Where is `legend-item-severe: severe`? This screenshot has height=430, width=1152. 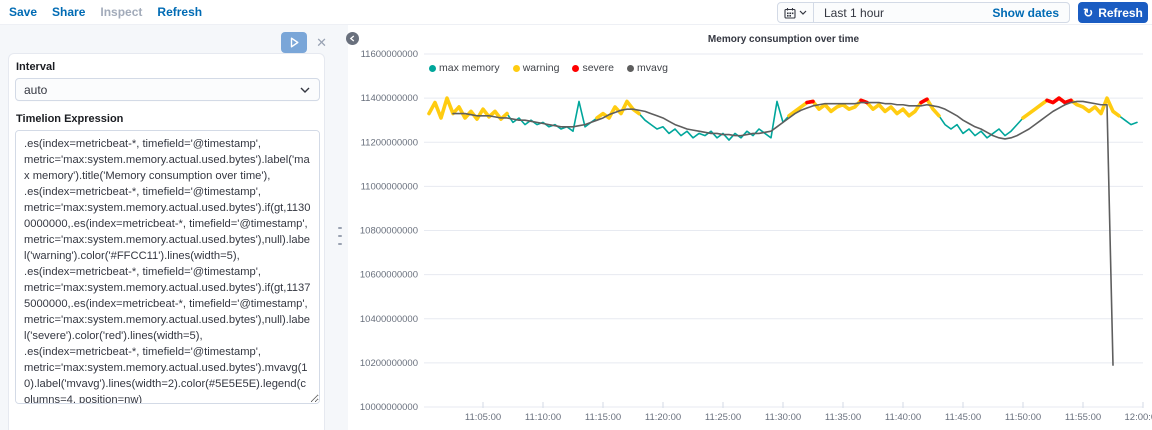 legend-item-severe: severe is located at coordinates (593, 68).